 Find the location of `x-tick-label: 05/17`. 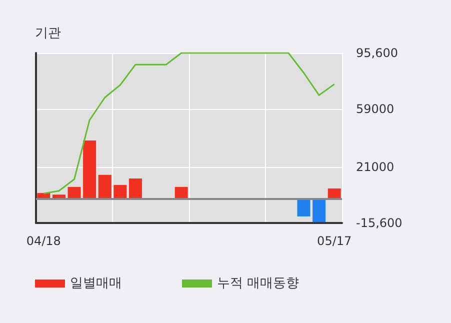

x-tick-label: 05/17 is located at coordinates (334, 241).